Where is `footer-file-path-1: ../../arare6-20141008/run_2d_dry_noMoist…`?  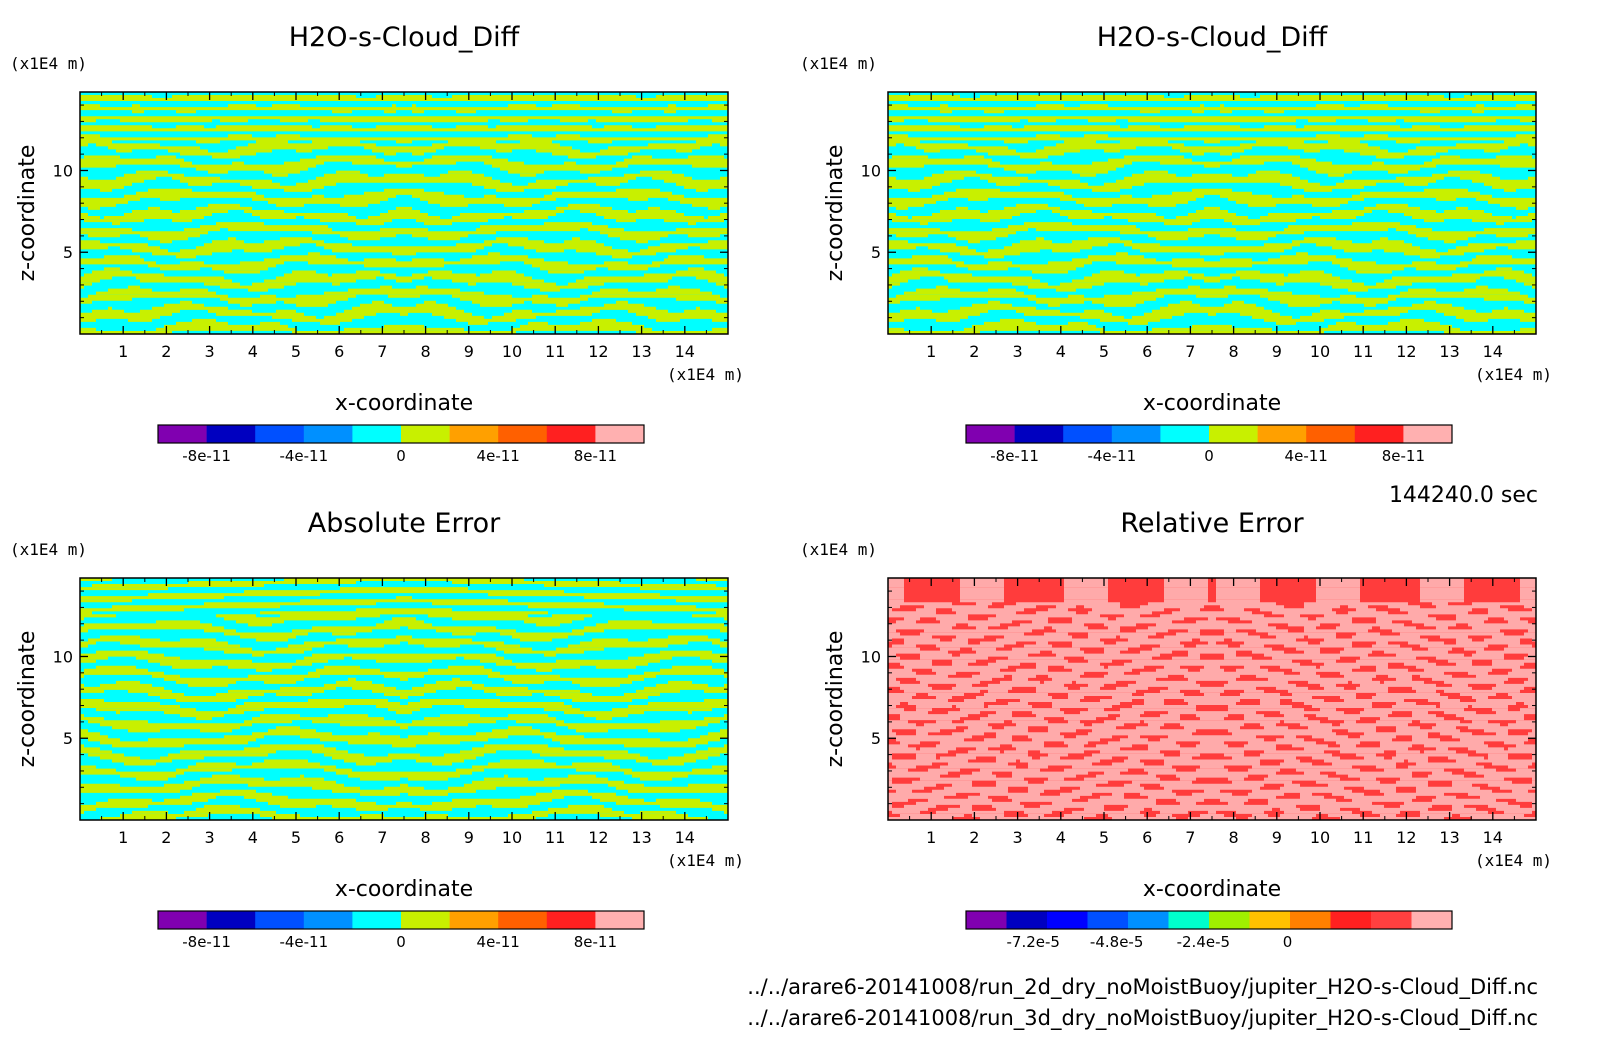 footer-file-path-1: ../../arare6-20141008/run_2d_dry_noMoist… is located at coordinates (1142, 987).